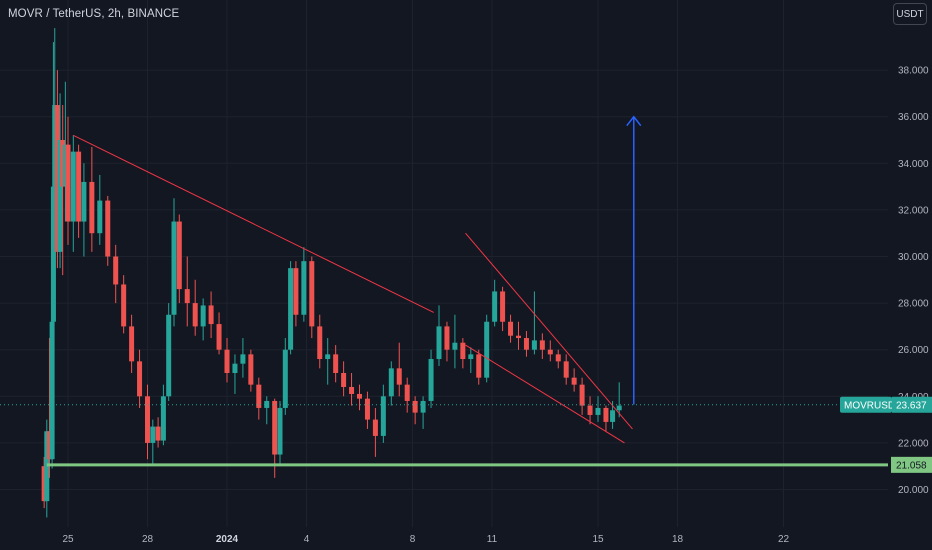 The width and height of the screenshot is (932, 550). What do you see at coordinates (913, 443) in the screenshot?
I see `y-tick-label: 22.000` at bounding box center [913, 443].